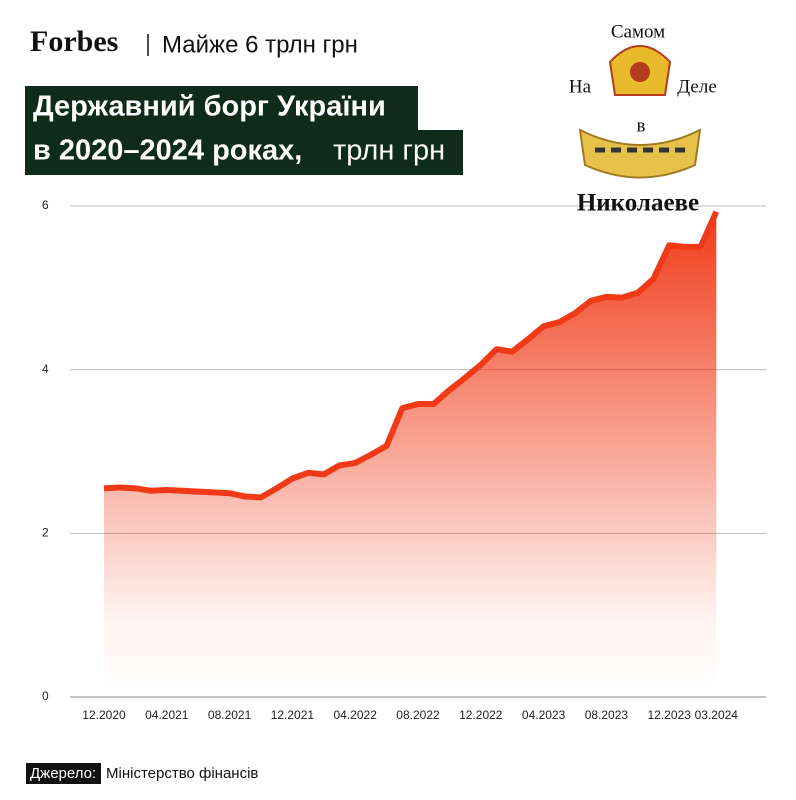 Image resolution: width=796 pixels, height=800 pixels. What do you see at coordinates (45, 696) in the screenshot?
I see `y-tick-label: 0` at bounding box center [45, 696].